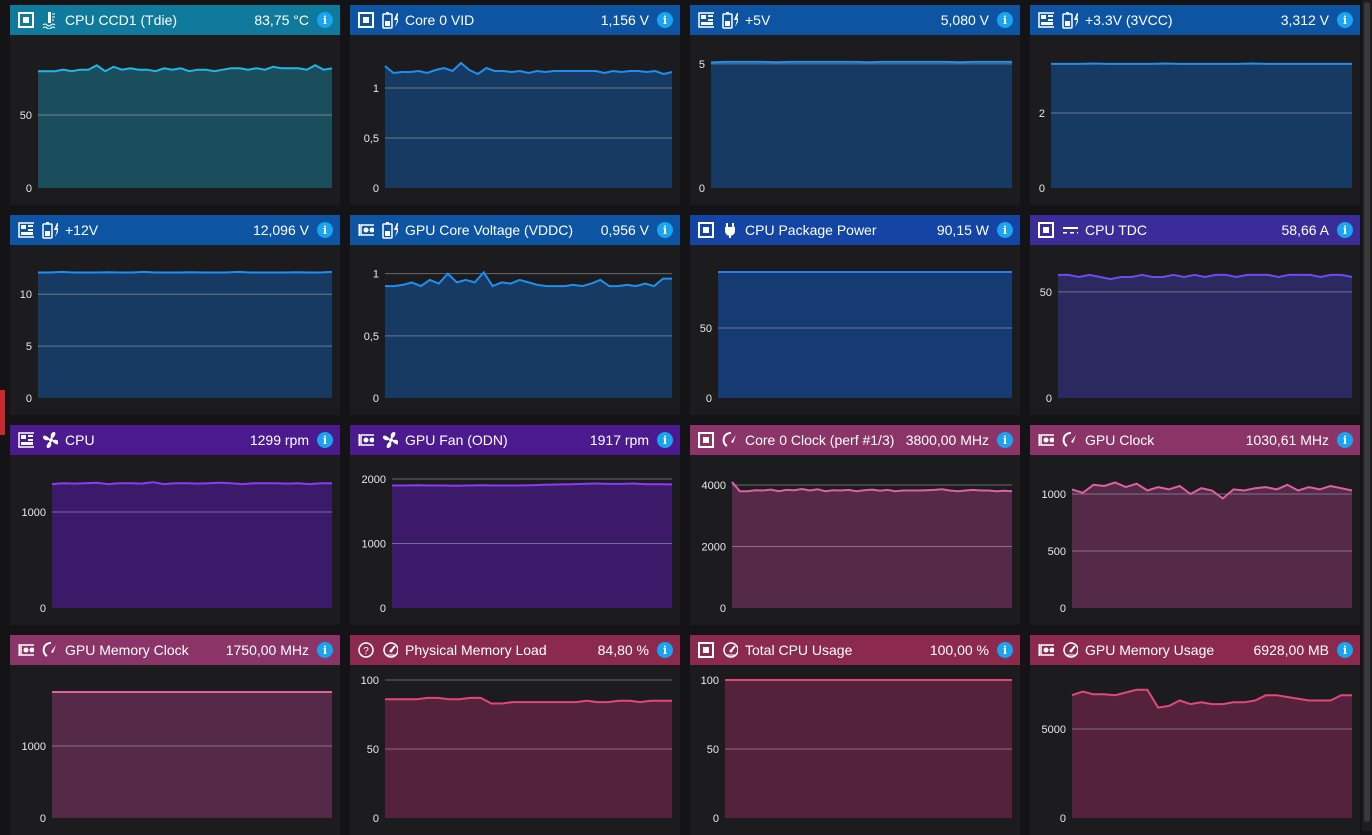  I want to click on sensor-chart: 00,51, so click(515, 330).